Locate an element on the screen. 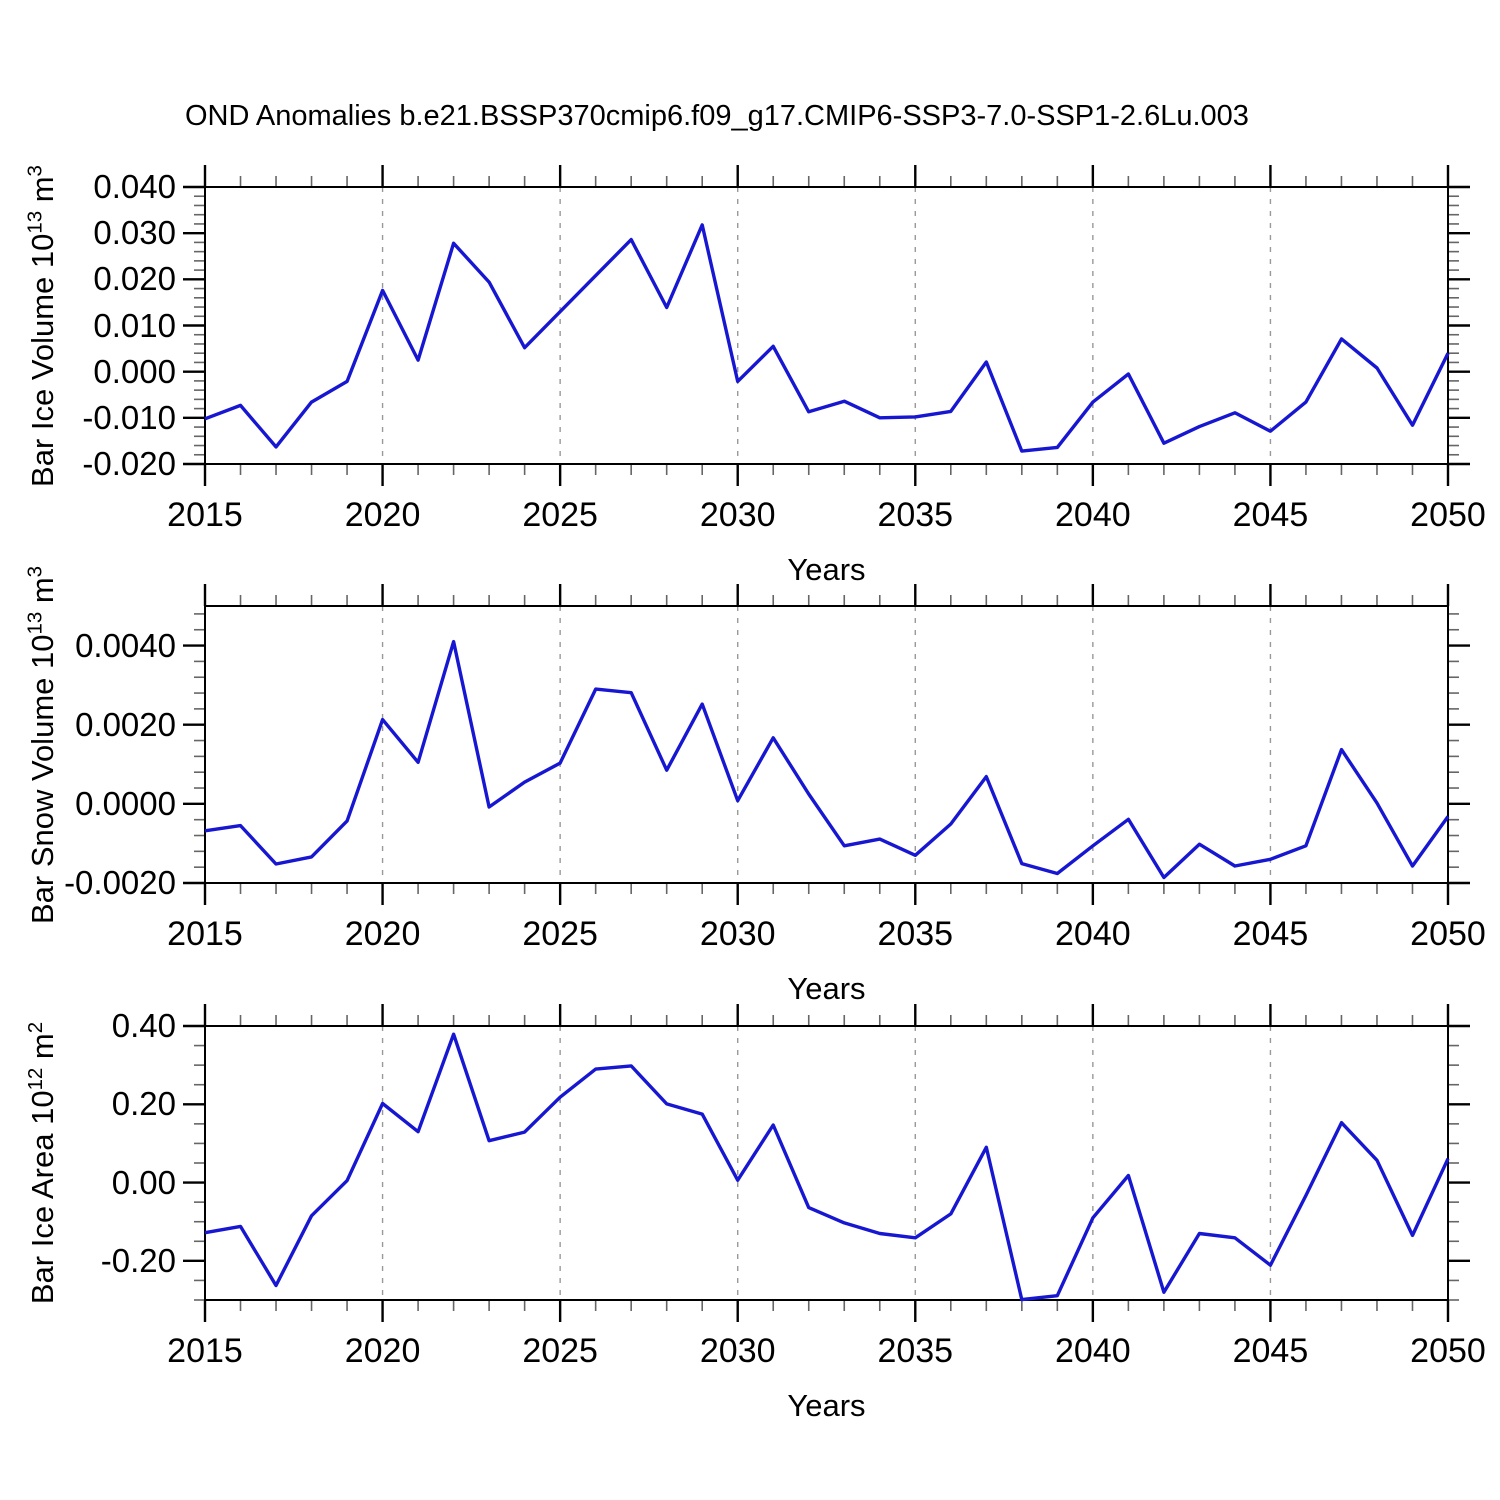 This screenshot has width=1500, height=1500. y-tick-label: 0.040 is located at coordinates (134, 186).